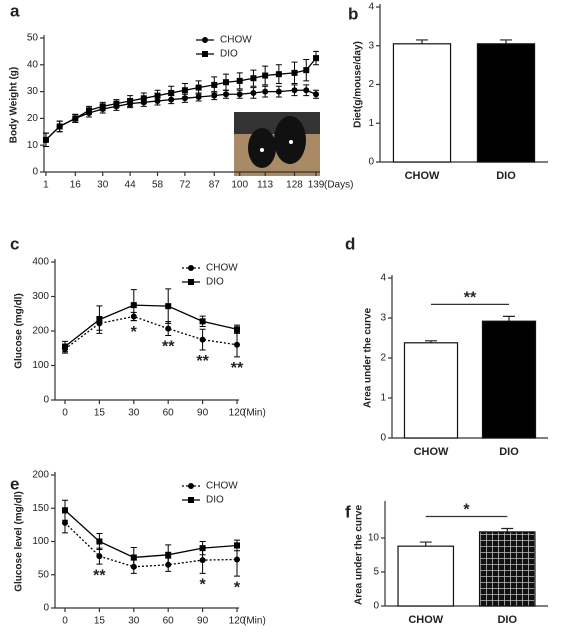 Image resolution: width=567 pixels, height=632 pixels. Describe the element at coordinates (358, 84) in the screenshot. I see `y-axis-title: Diet(g/mouse/day)` at that location.